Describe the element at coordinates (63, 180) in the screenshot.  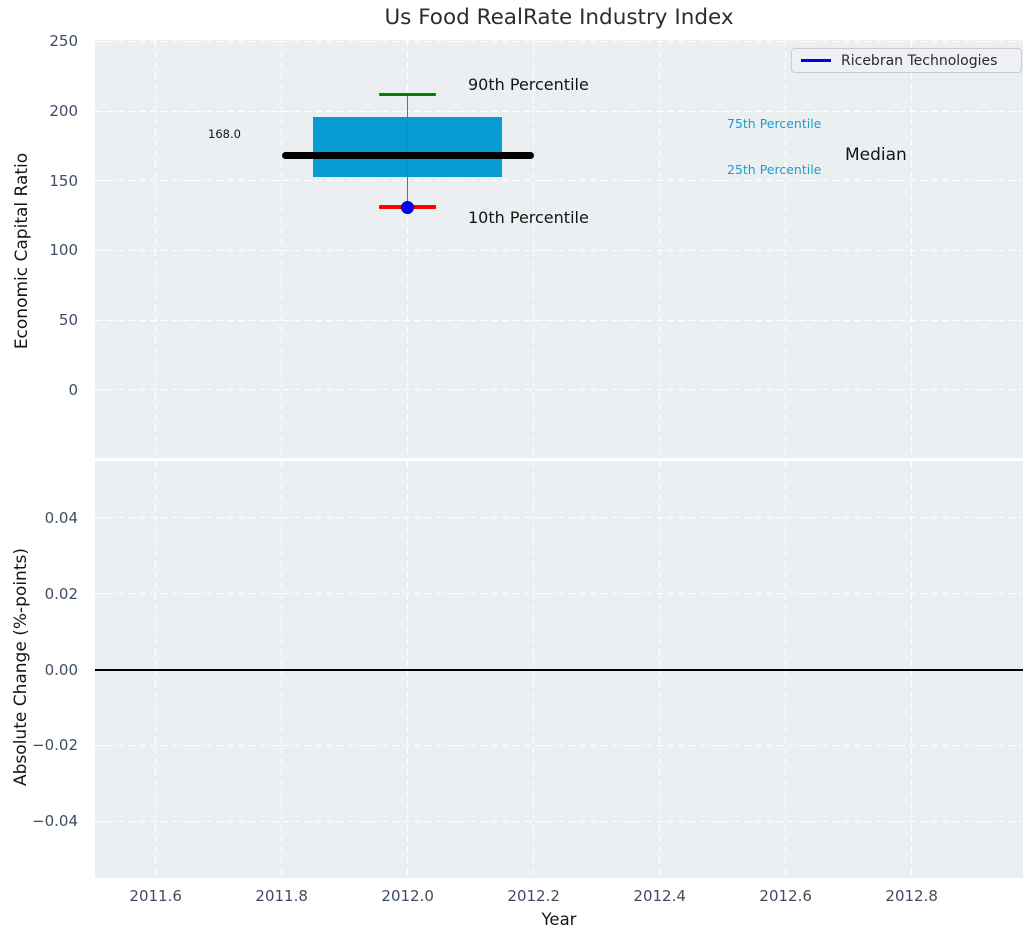
I see `y-tick-label-top: 150` at that location.